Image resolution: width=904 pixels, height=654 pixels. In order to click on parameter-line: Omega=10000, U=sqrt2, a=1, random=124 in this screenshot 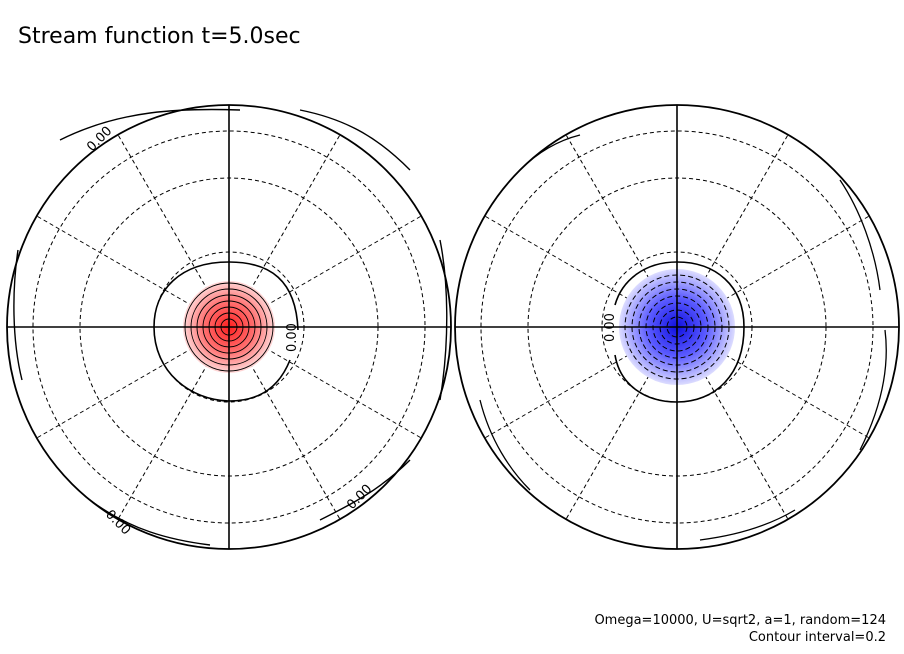, I will do `click(740, 620)`.